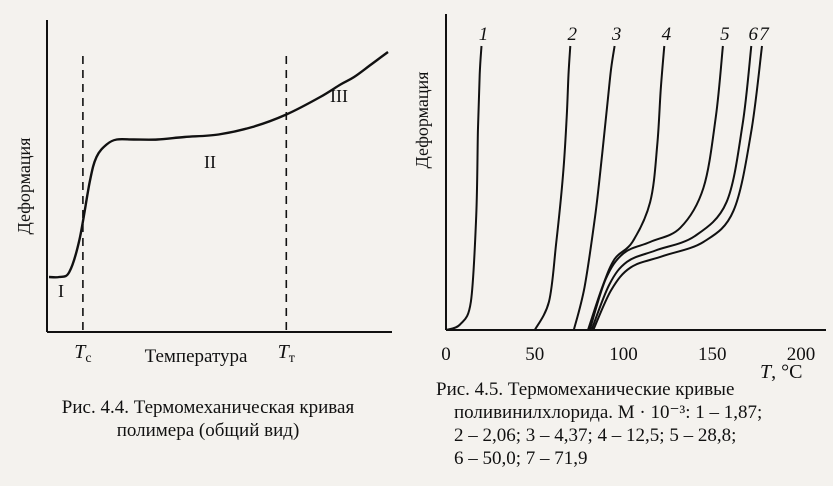  Describe the element at coordinates (422, 120) in the screenshot. I see `right-ylabel: Деформация` at that location.